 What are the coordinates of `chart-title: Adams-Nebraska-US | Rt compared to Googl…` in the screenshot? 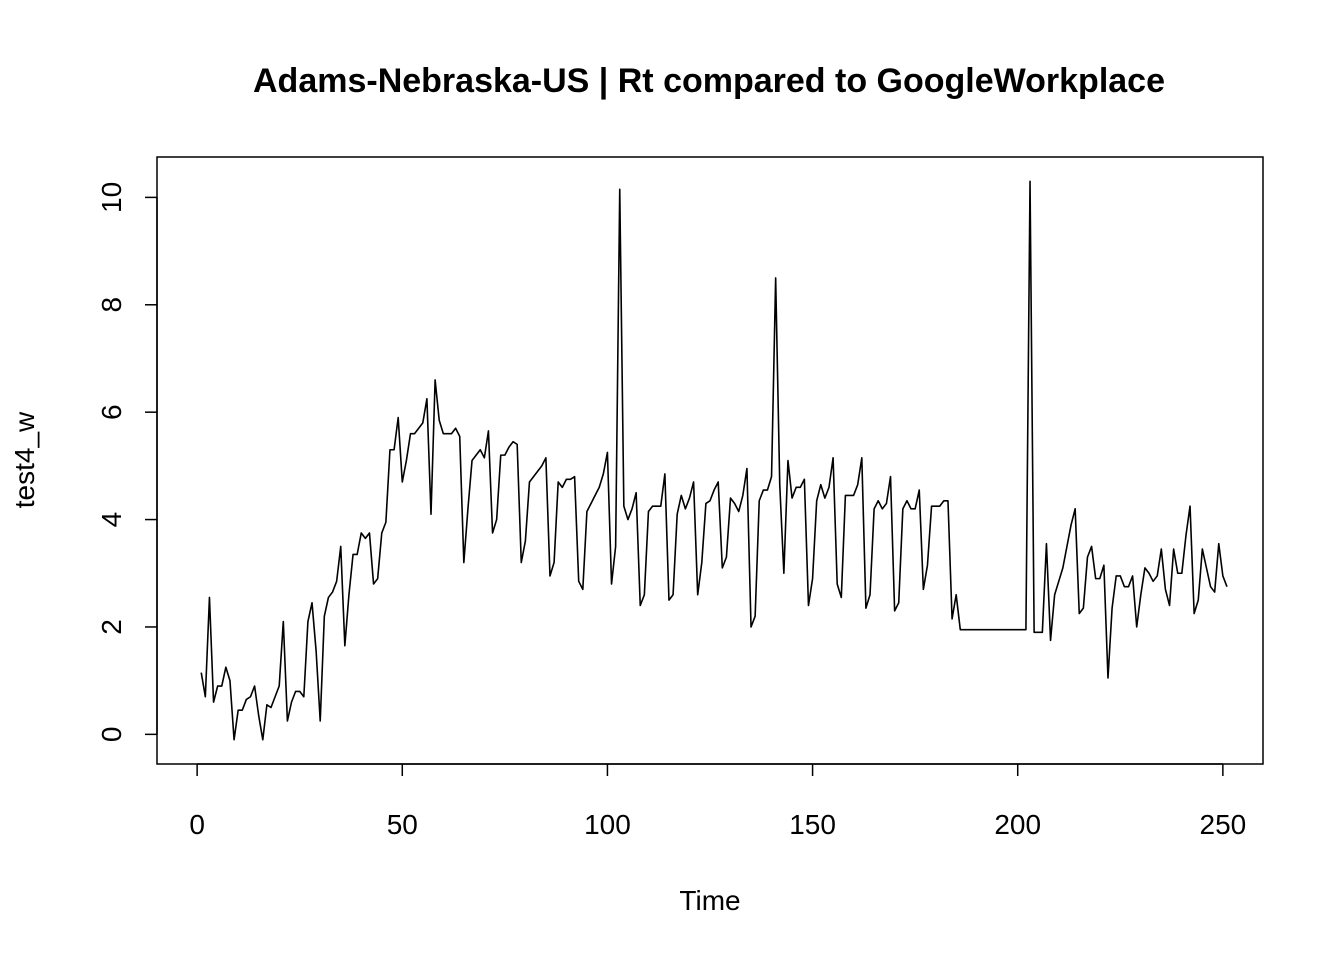 It's located at (709, 81).